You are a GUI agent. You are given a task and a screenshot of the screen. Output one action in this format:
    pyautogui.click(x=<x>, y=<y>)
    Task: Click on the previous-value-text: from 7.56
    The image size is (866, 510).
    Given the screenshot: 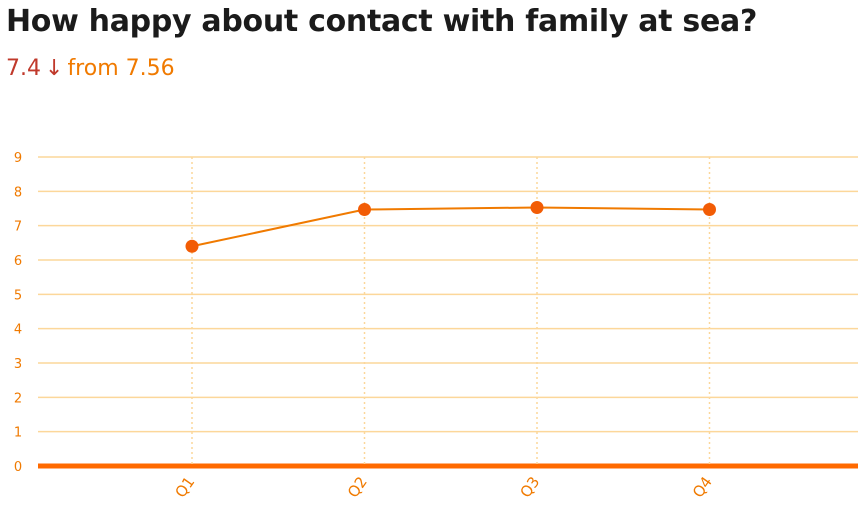 What is the action you would take?
    pyautogui.click(x=121, y=68)
    